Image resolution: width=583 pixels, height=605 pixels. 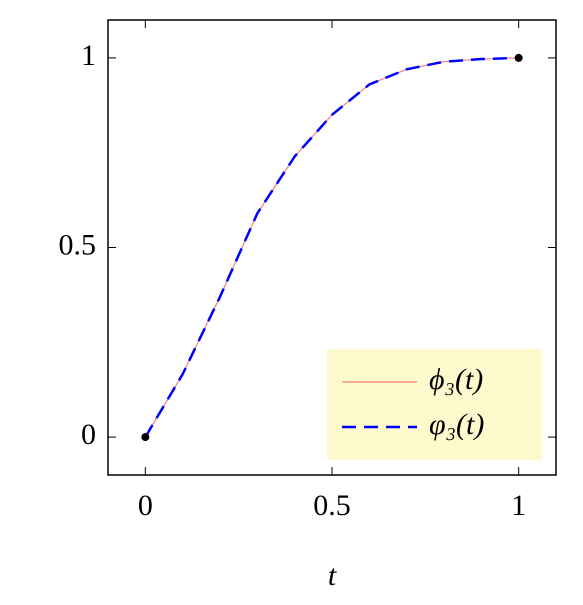 I want to click on x-tick-label: 0.5, so click(x=332, y=505).